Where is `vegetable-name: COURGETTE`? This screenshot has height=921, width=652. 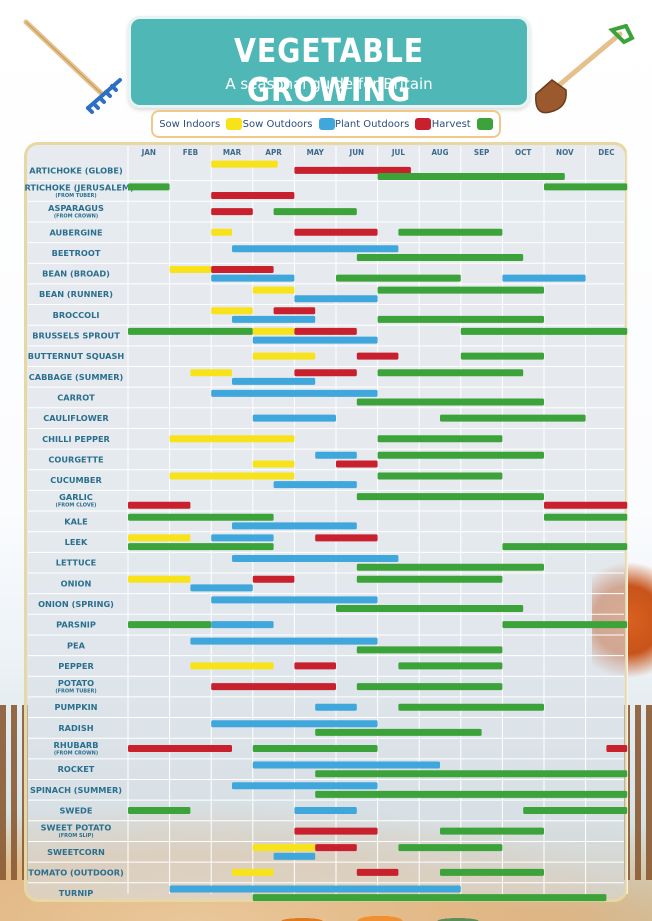 vegetable-name: COURGETTE is located at coordinates (75, 459).